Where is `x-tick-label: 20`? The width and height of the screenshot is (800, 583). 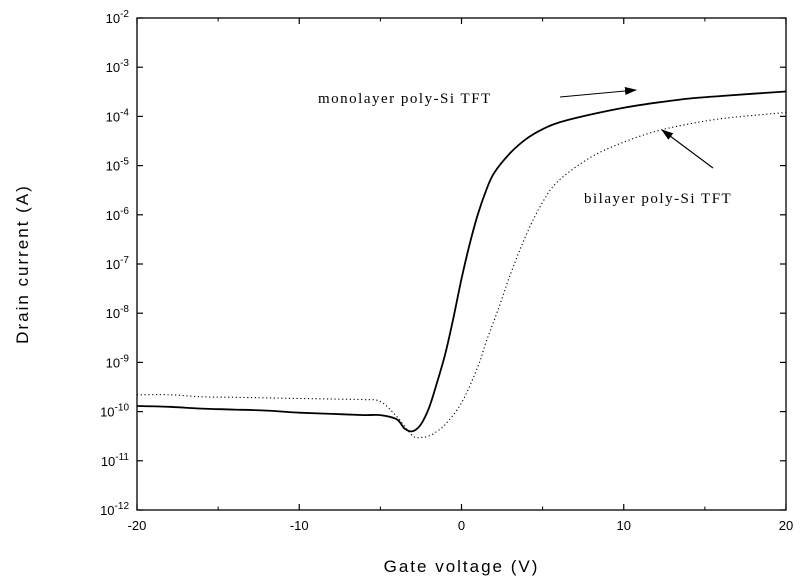 x-tick-label: 20 is located at coordinates (786, 525).